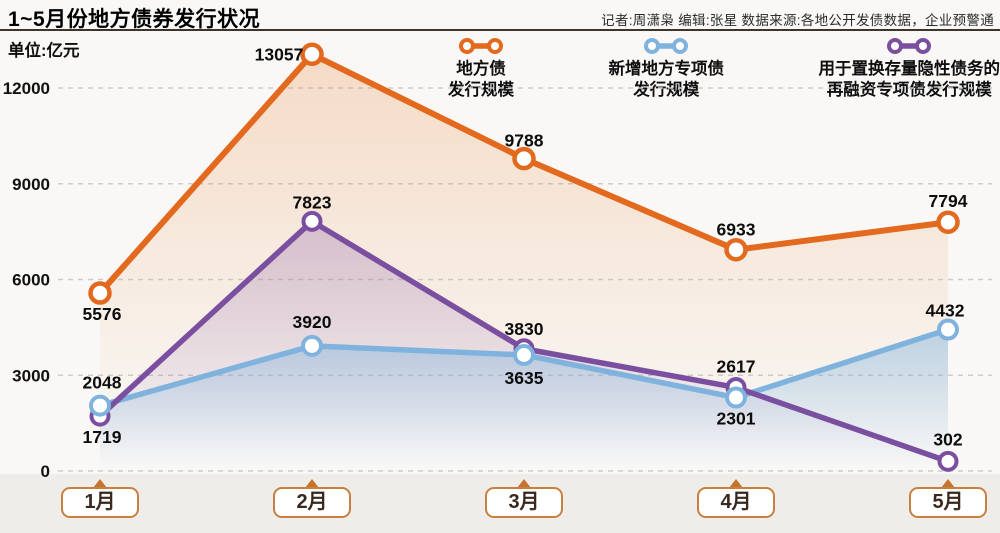 The width and height of the screenshot is (1000, 533). I want to click on unit-label: 单位:亿元, so click(44, 51).